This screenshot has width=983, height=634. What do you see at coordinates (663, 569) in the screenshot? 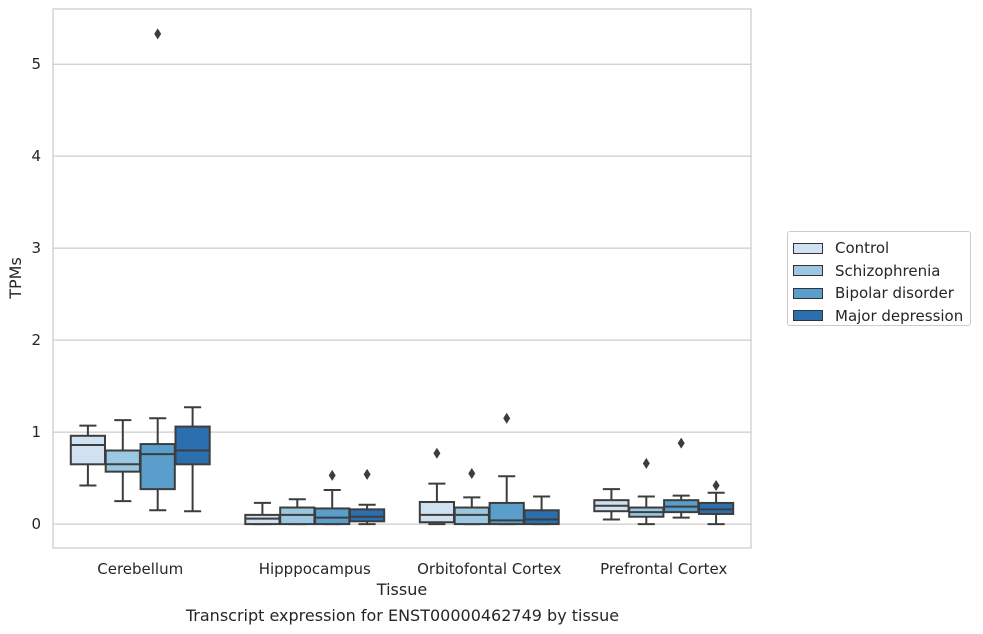
I see `x-tick-label: Prefrontal Cortex` at bounding box center [663, 569].